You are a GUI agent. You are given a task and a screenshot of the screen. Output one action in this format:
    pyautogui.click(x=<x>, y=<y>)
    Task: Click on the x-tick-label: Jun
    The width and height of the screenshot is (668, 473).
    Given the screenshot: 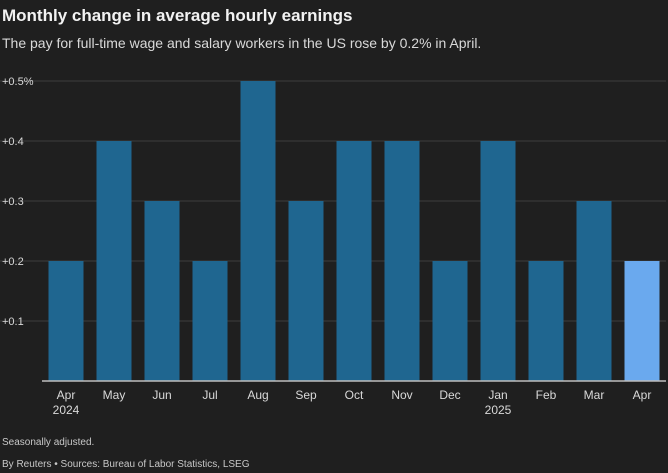 What is the action you would take?
    pyautogui.click(x=161, y=395)
    